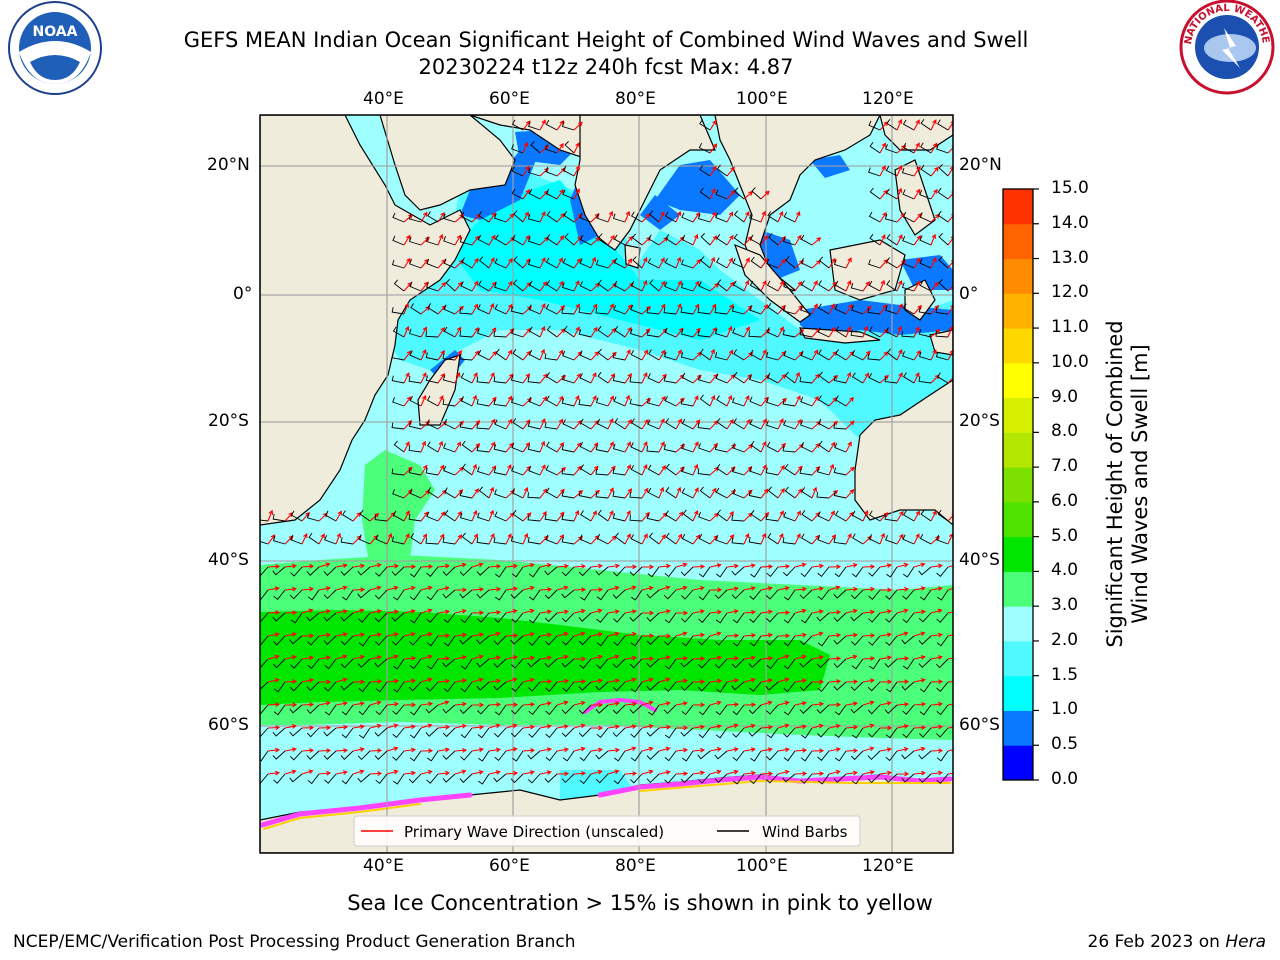  Describe the element at coordinates (606, 763) in the screenshot. I see `sea-ice-edge` at that location.